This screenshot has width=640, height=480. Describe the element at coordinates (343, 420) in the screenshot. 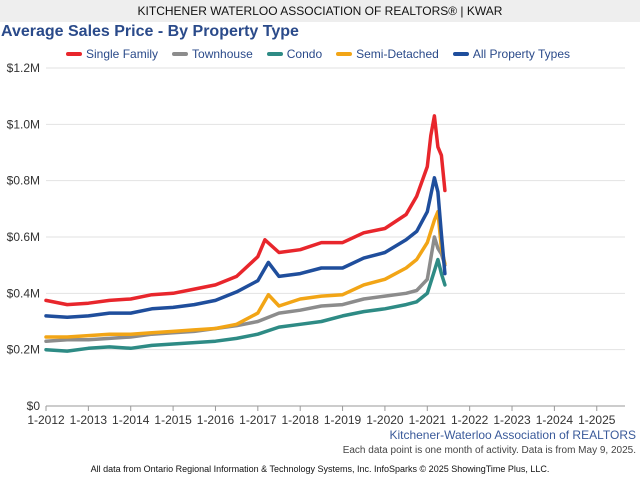

I see `x-tick-label: 1-2019` at that location.